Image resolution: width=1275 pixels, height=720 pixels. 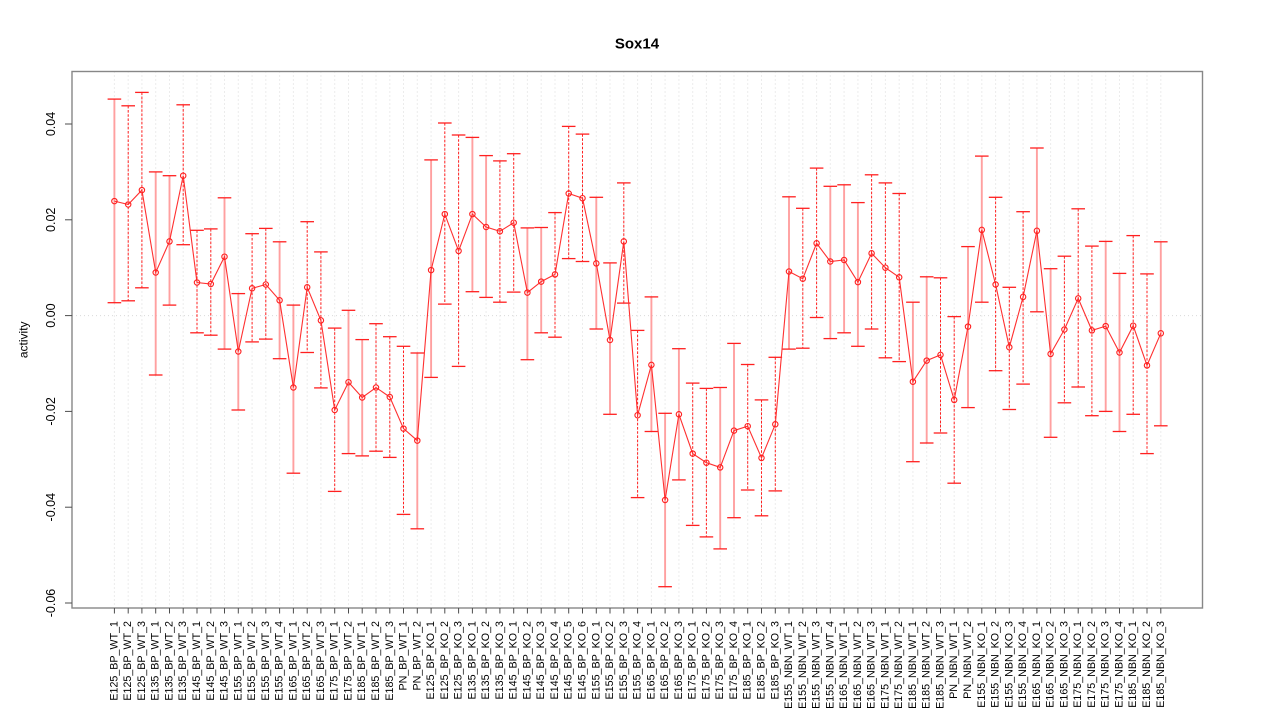 I want to click on svg-text: E155_BP_WT_2, so click(x=252, y=661).